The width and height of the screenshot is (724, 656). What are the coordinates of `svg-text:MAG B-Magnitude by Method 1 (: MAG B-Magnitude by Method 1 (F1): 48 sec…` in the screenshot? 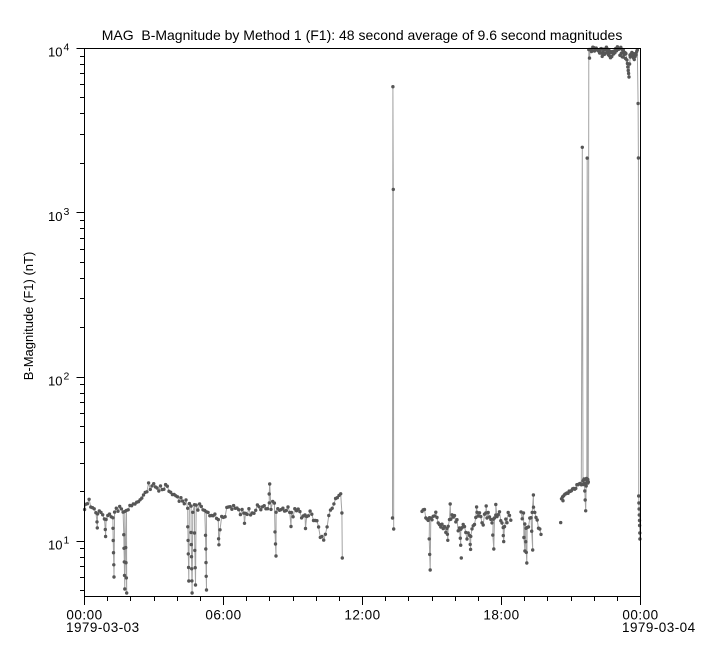 It's located at (362, 35).